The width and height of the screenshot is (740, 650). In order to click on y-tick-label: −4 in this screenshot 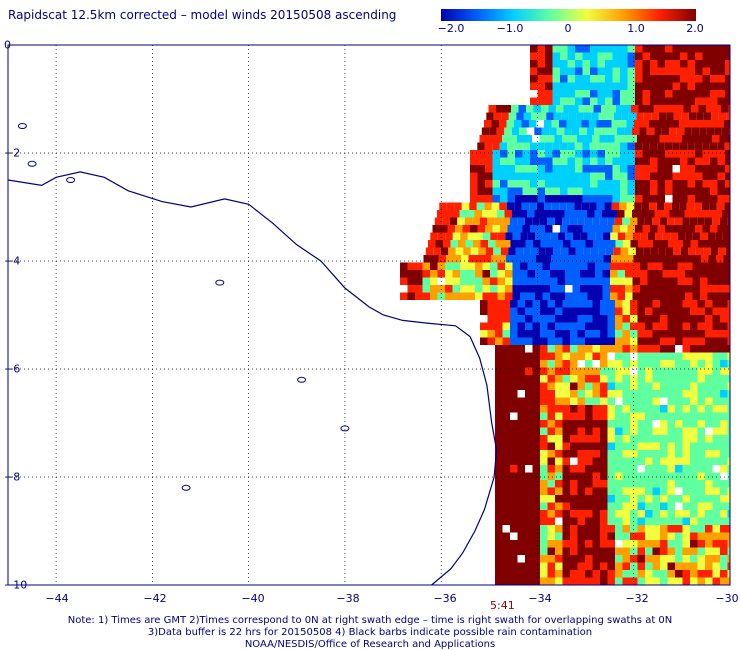, I will do `click(12, 261)`.